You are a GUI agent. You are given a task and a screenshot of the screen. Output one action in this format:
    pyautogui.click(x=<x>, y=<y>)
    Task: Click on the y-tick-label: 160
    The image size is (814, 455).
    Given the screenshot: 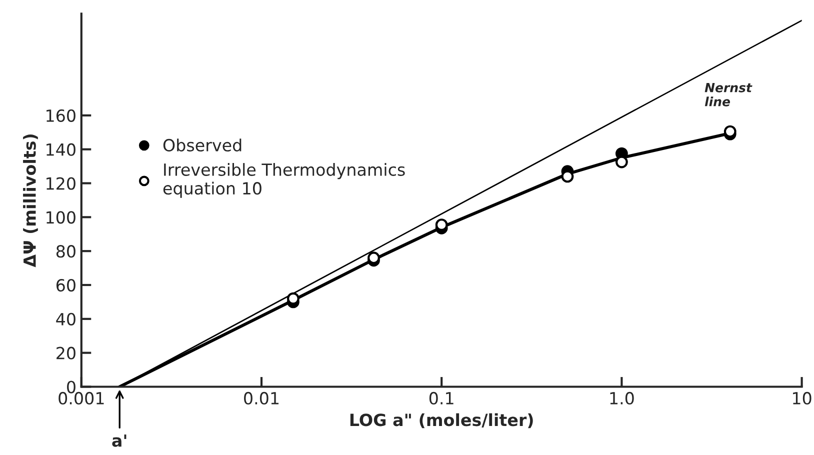 What is the action you would take?
    pyautogui.click(x=61, y=115)
    